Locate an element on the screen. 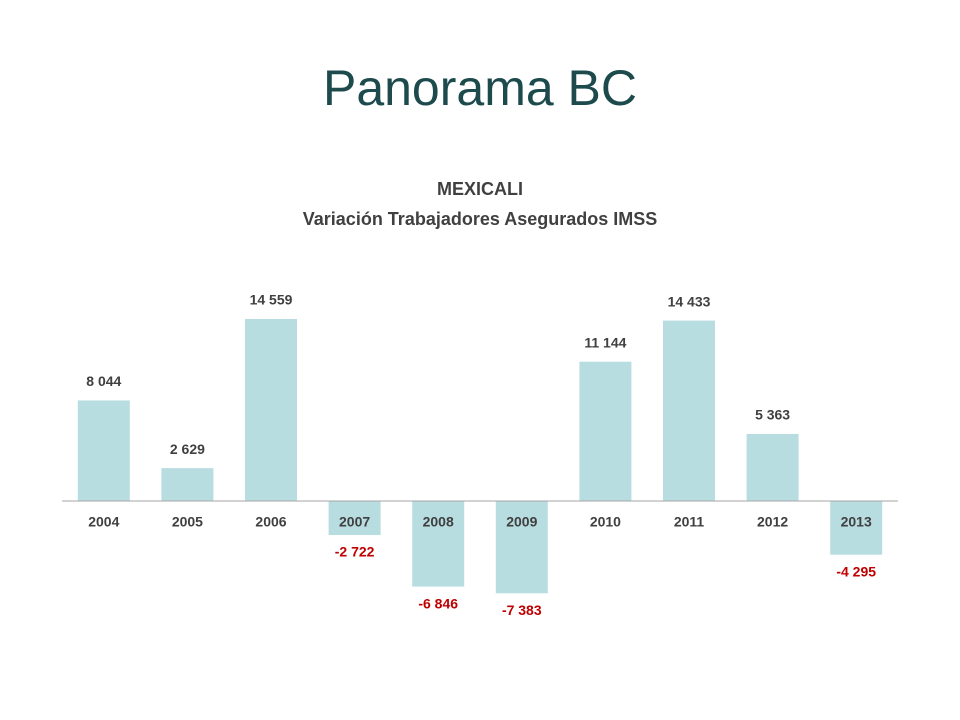 The height and width of the screenshot is (720, 960). x-tick-label: 2005 is located at coordinates (187, 522).